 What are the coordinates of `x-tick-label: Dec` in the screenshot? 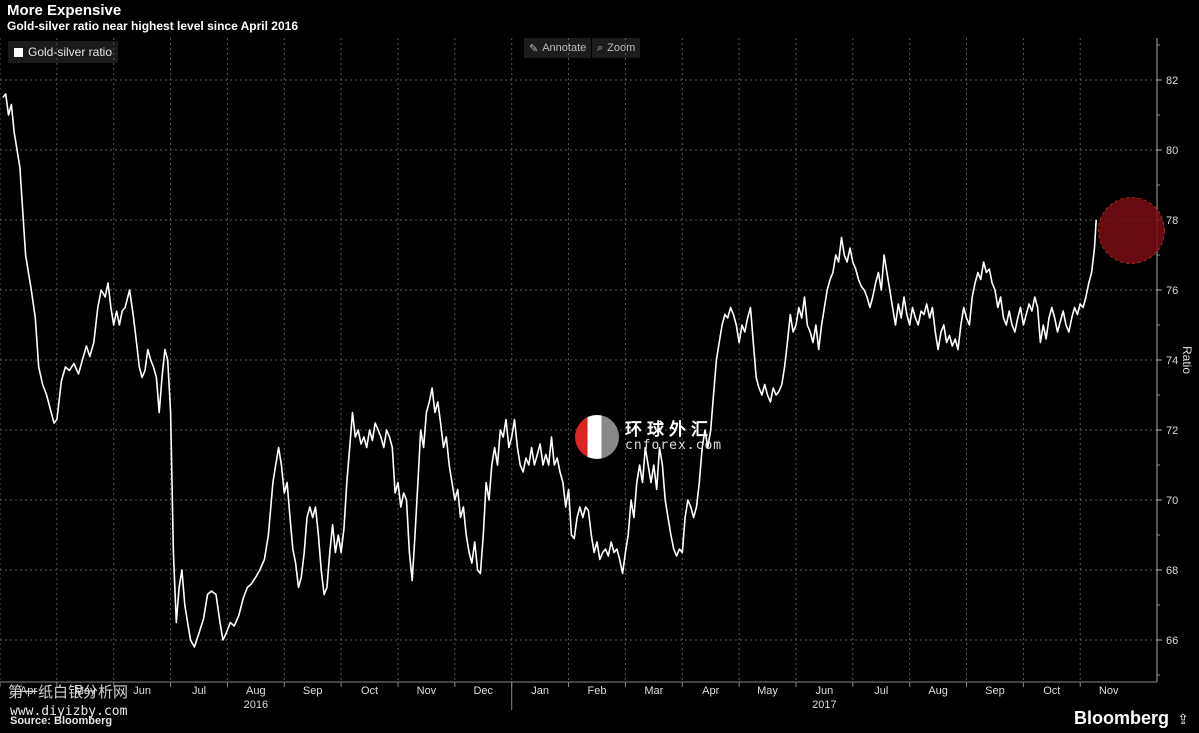 It's located at (483, 691).